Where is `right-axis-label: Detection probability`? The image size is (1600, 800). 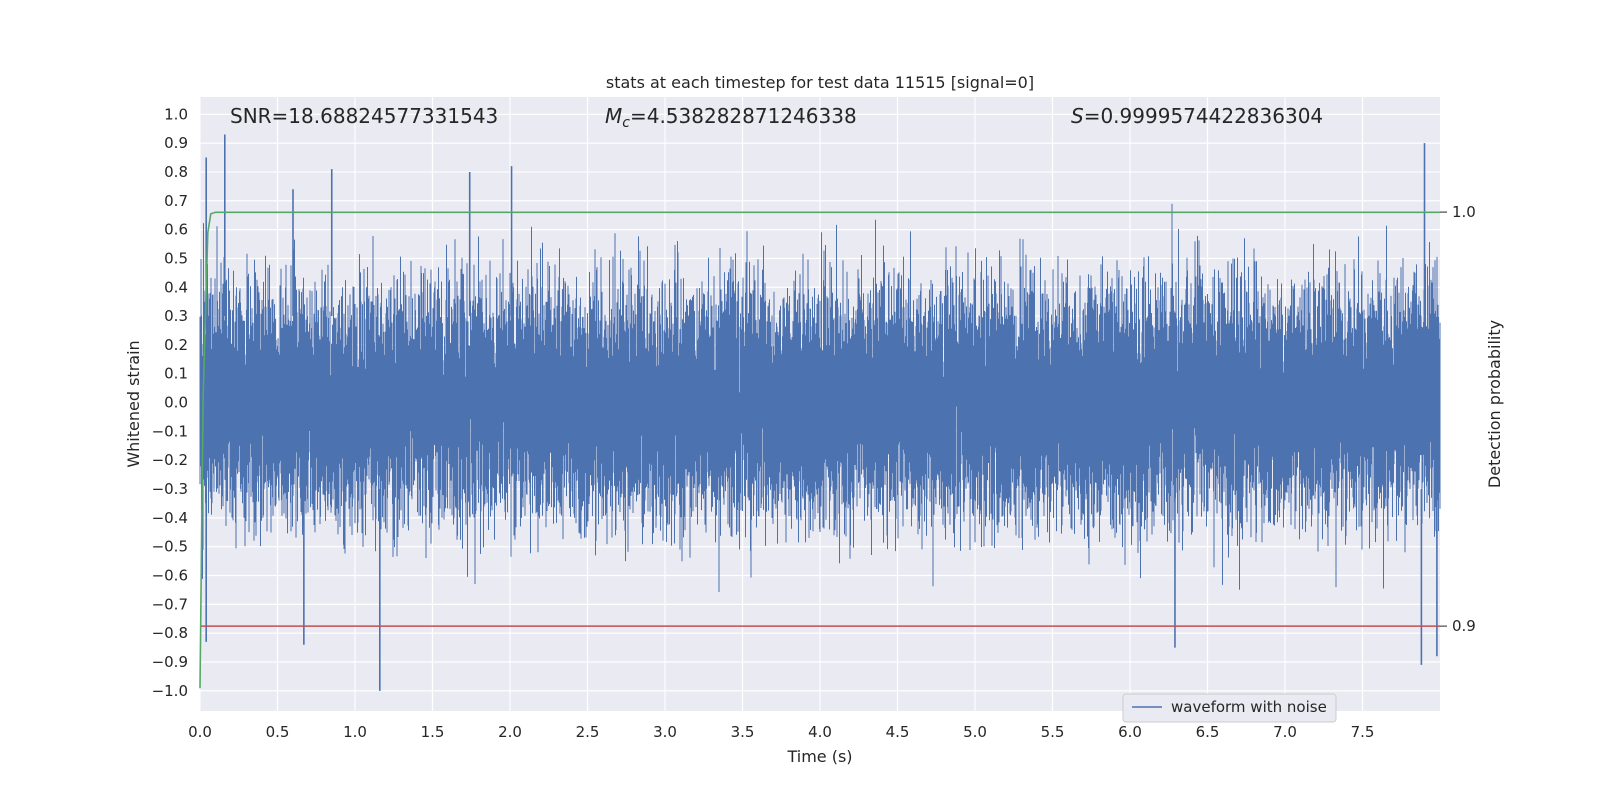 right-axis-label: Detection probability is located at coordinates (1494, 404).